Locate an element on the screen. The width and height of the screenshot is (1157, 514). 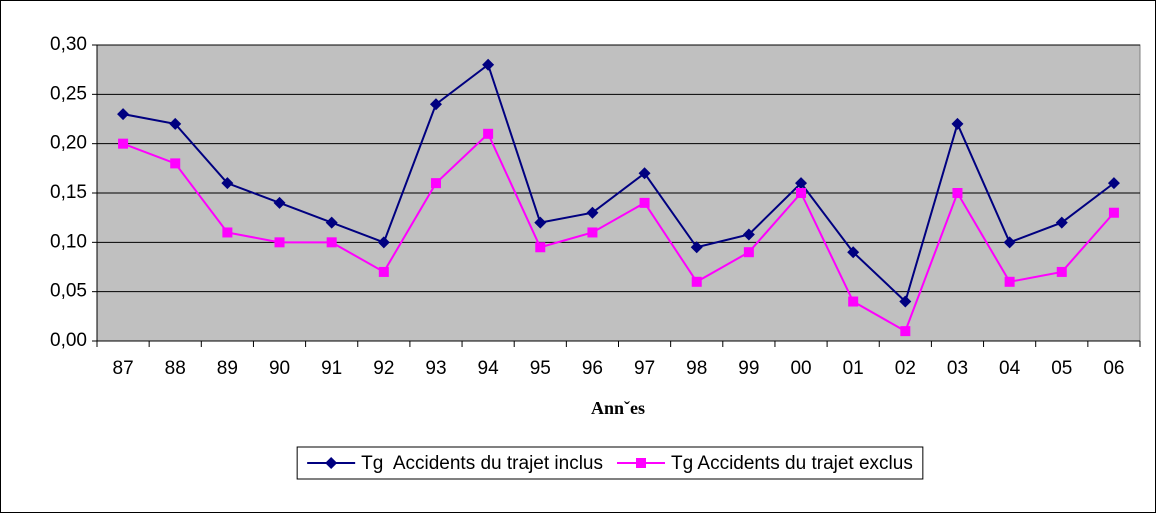
x-tick-label: 90 is located at coordinates (279, 368).